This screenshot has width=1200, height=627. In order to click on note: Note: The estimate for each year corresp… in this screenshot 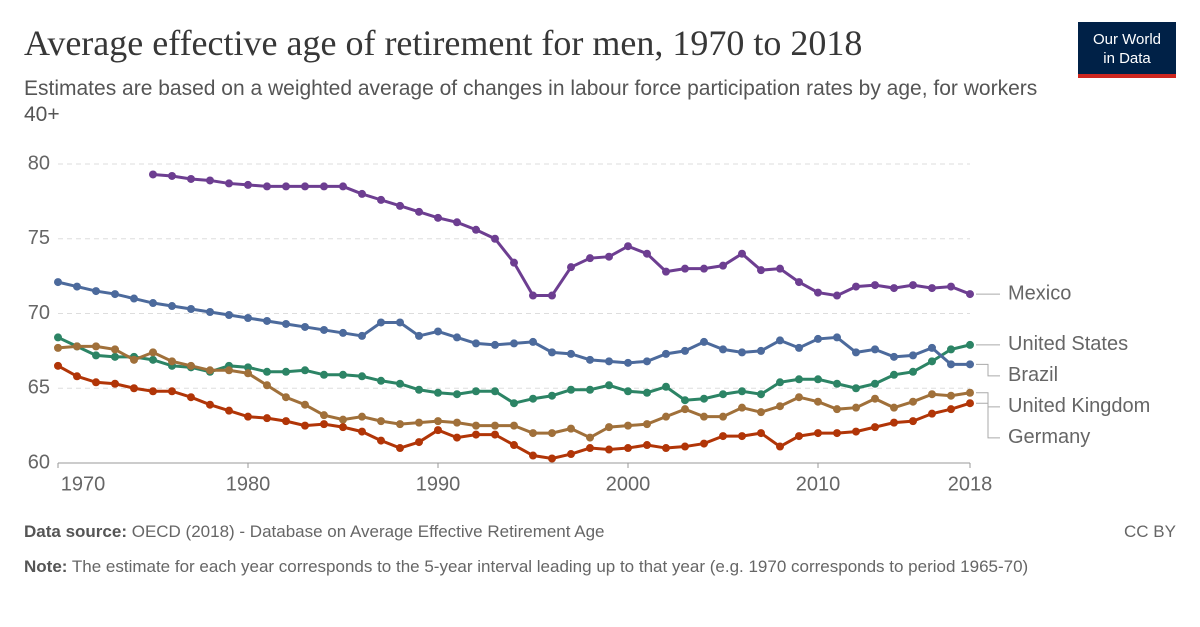, I will do `click(599, 566)`.